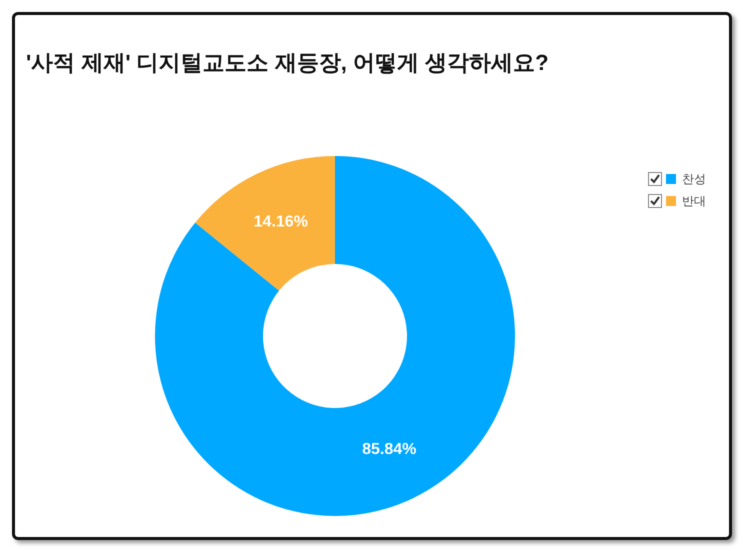 Image resolution: width=743 pixels, height=551 pixels. I want to click on legend-label: 찬성, so click(694, 179).